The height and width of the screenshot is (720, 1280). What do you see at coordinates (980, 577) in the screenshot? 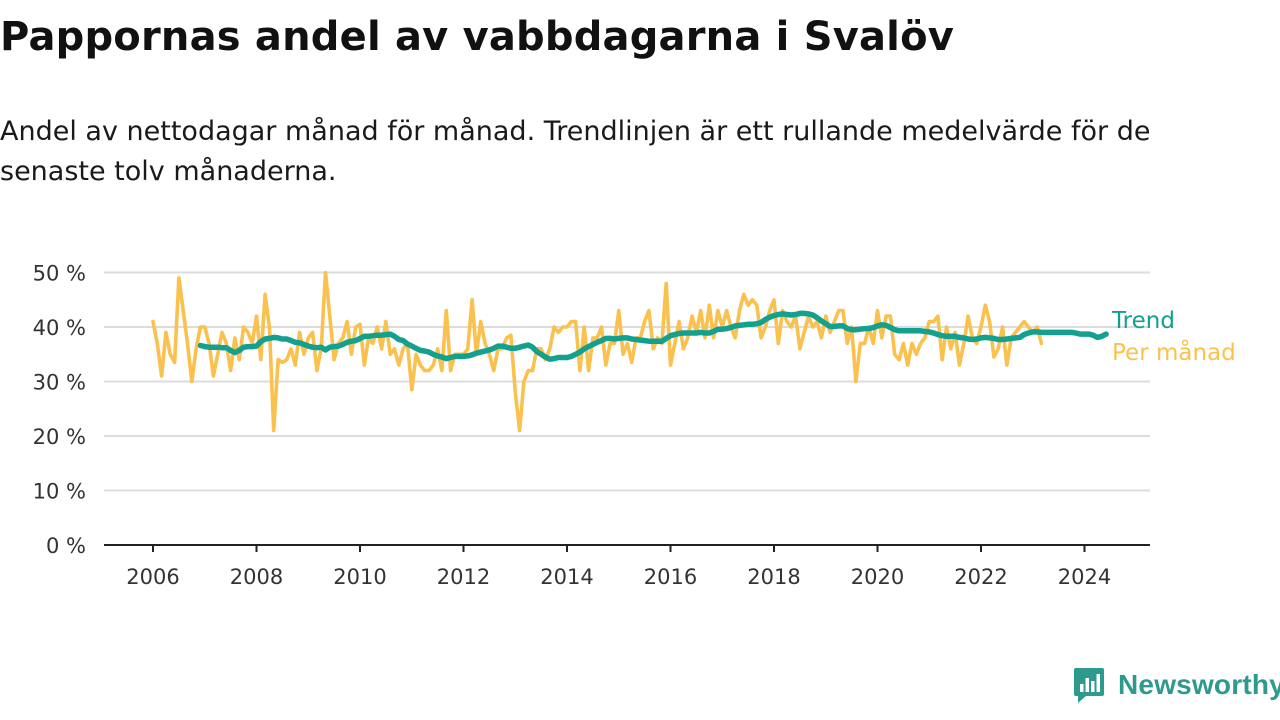
I see `x-tick-label: 2022` at bounding box center [980, 577].